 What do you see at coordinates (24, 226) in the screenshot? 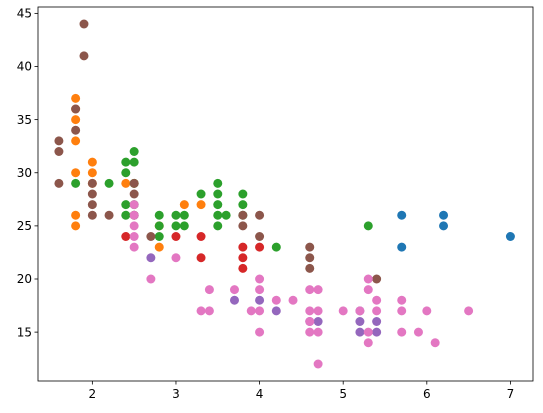
I see `y-tick-label: 25` at bounding box center [24, 226].